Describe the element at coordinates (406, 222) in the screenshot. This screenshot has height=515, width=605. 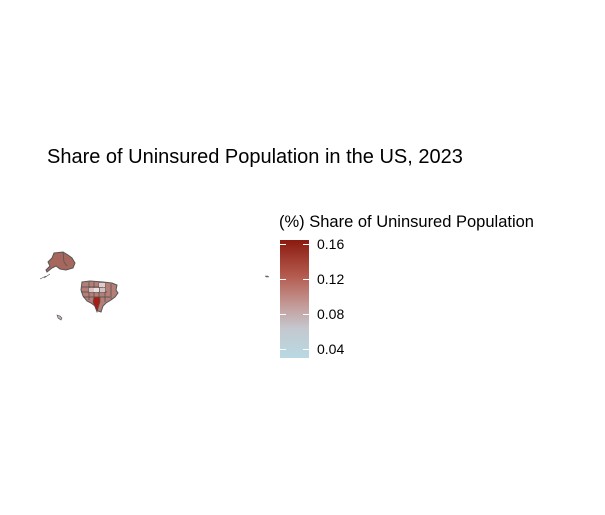
I see `legend-title: (%) Share of Uninsured Population` at that location.